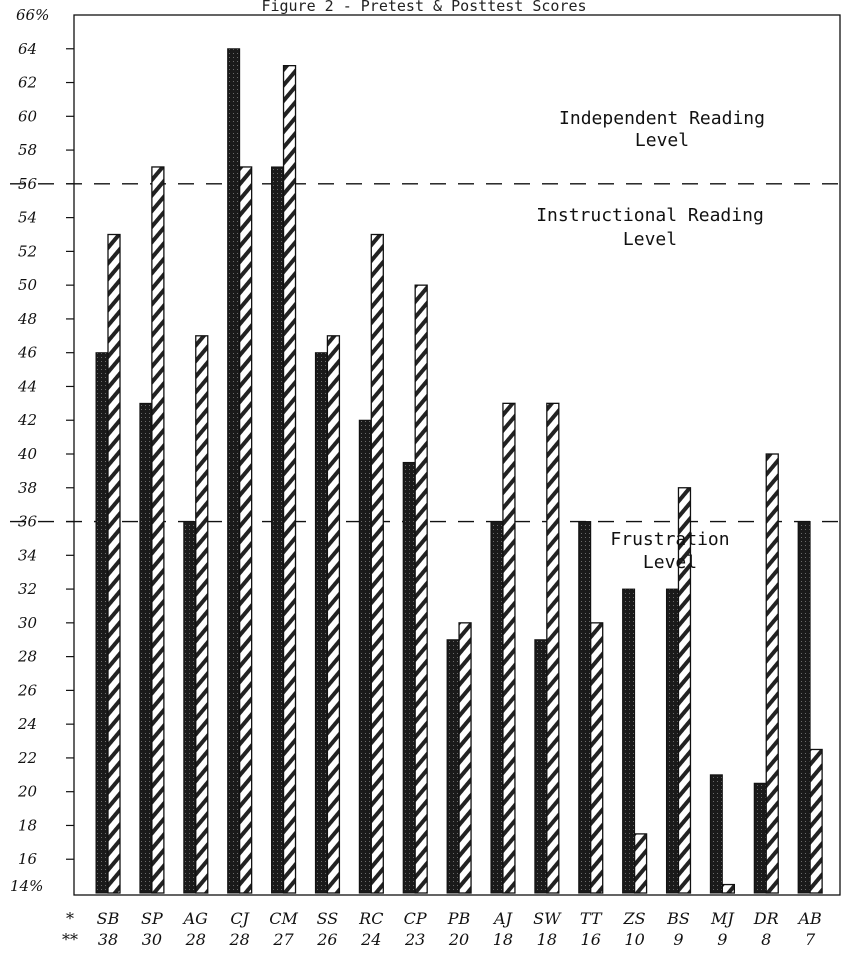 This screenshot has height=956, width=841. Describe the element at coordinates (27, 825) in the screenshot. I see `y-tick-label: 18` at that location.